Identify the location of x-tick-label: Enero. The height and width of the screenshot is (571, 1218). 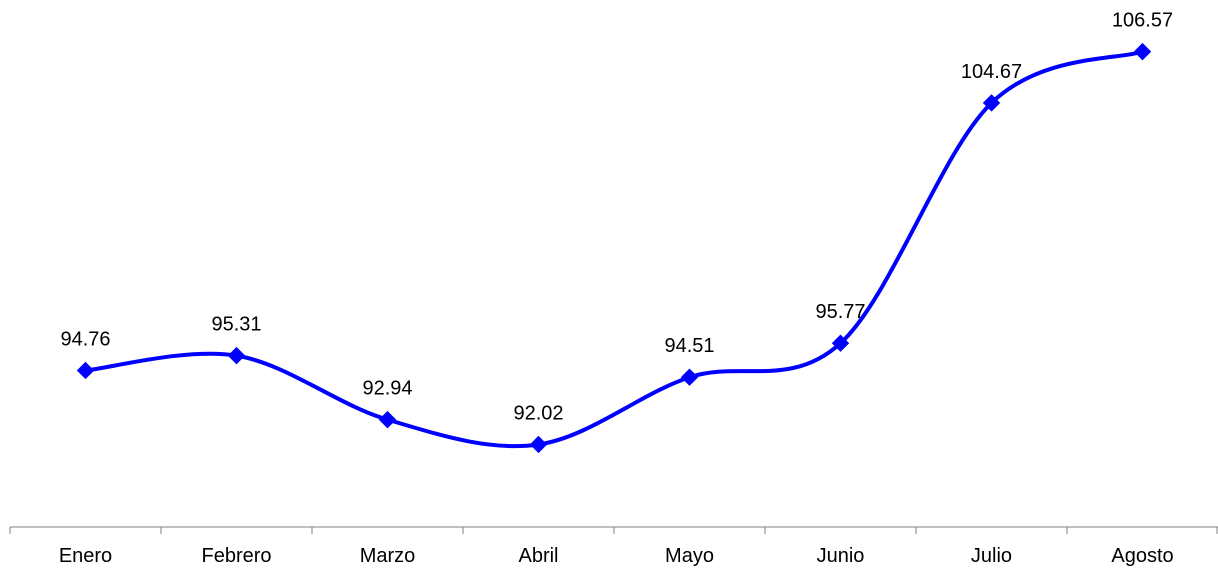
(85, 556).